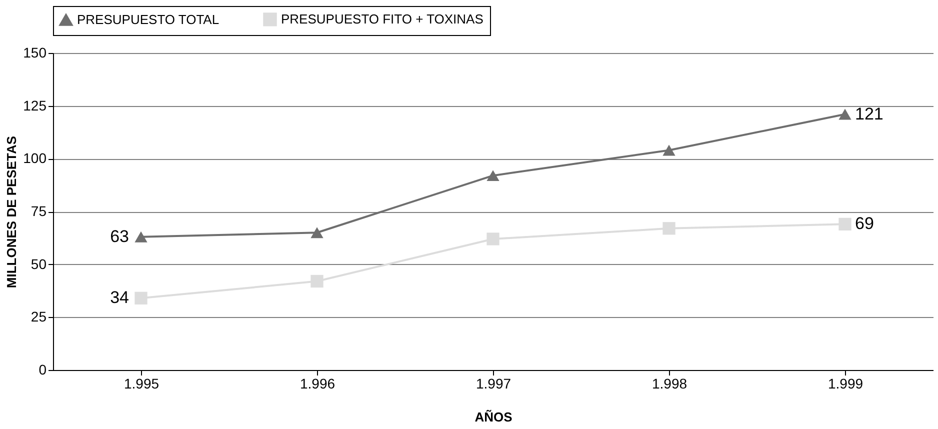  I want to click on y-tick-label: 0, so click(42, 370).